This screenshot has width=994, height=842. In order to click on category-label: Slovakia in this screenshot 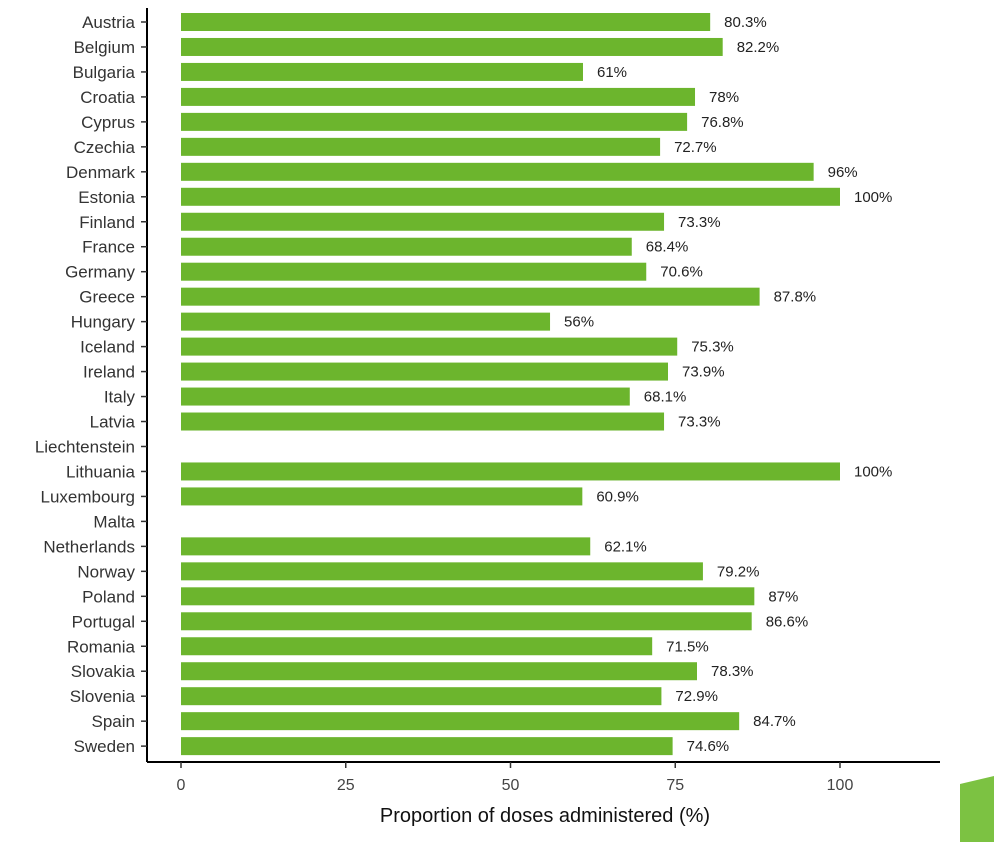, I will do `click(103, 671)`.